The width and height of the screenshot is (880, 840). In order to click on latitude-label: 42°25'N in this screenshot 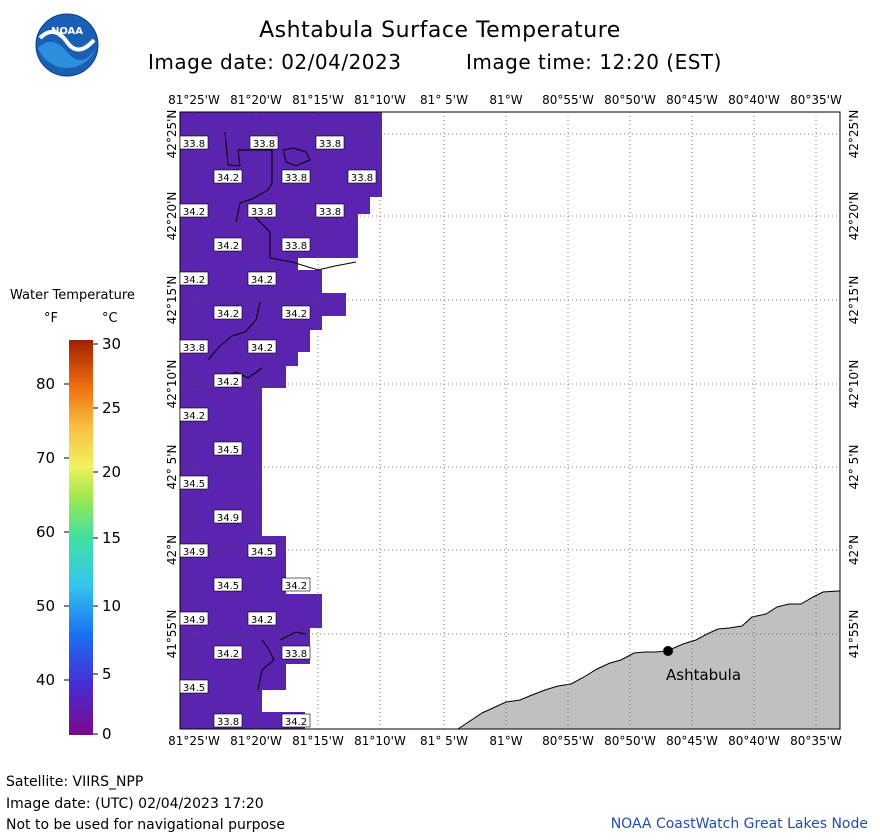, I will do `click(172, 134)`.